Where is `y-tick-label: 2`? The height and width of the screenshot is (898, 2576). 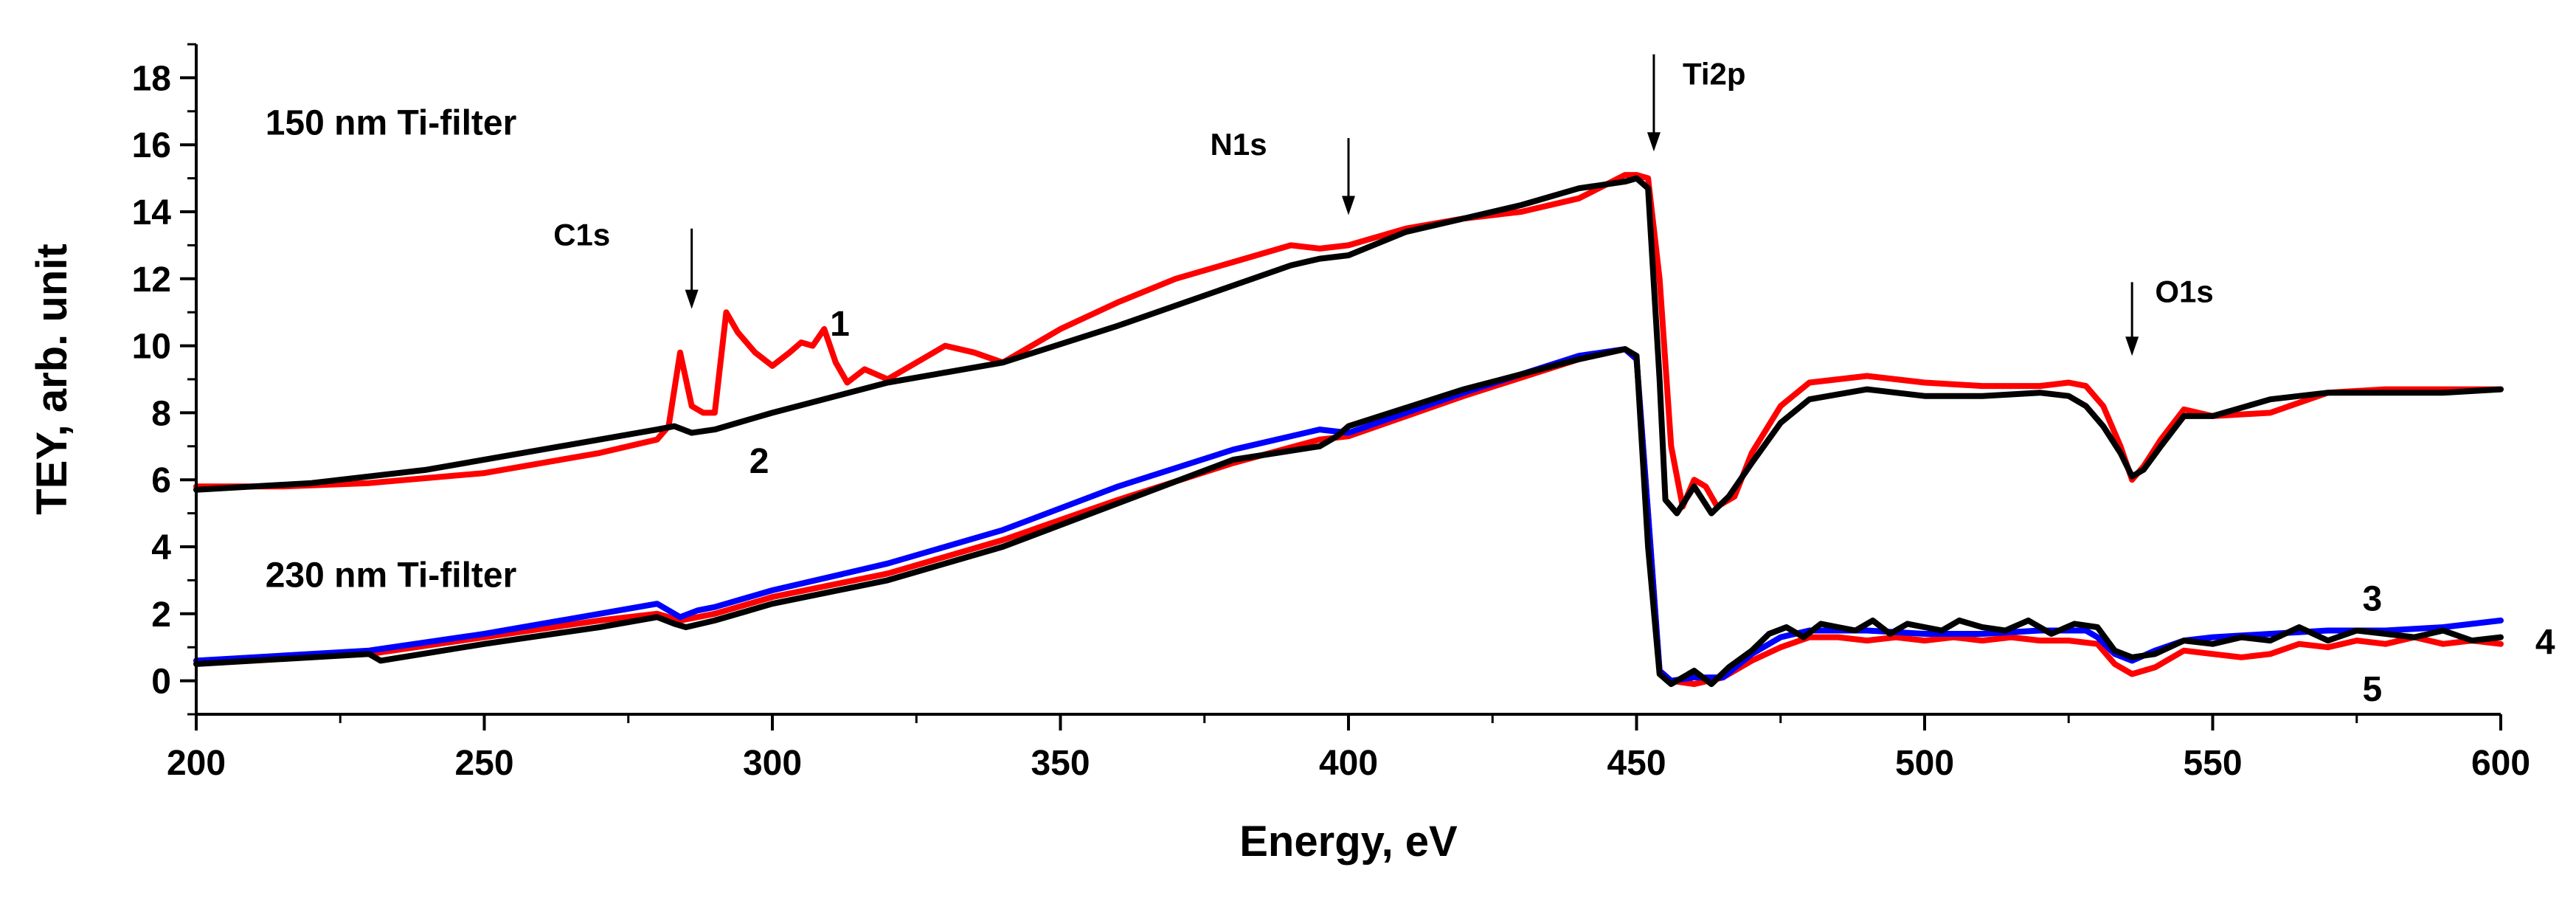 y-tick-label: 2 is located at coordinates (161, 615).